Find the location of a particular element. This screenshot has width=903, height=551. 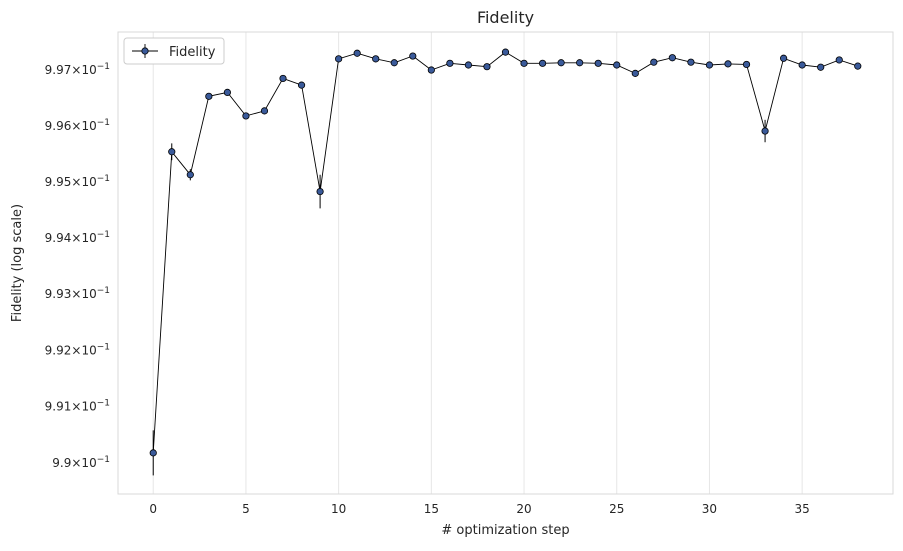

x-tick-label: 10 is located at coordinates (338, 509).